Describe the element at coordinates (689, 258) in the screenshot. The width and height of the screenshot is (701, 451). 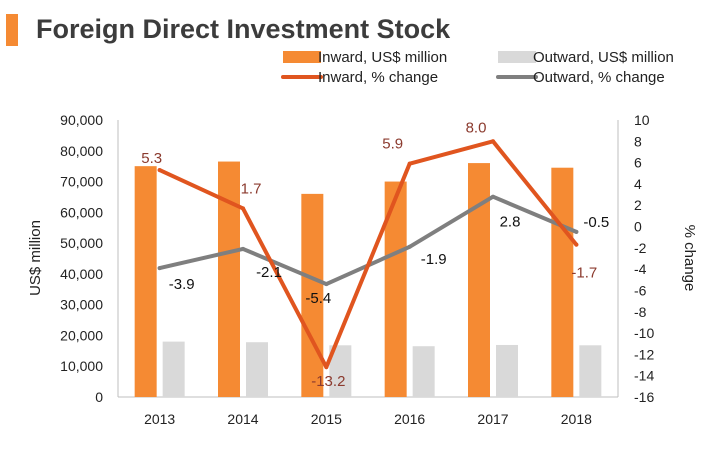
I see `y2-axis-title: % change` at that location.